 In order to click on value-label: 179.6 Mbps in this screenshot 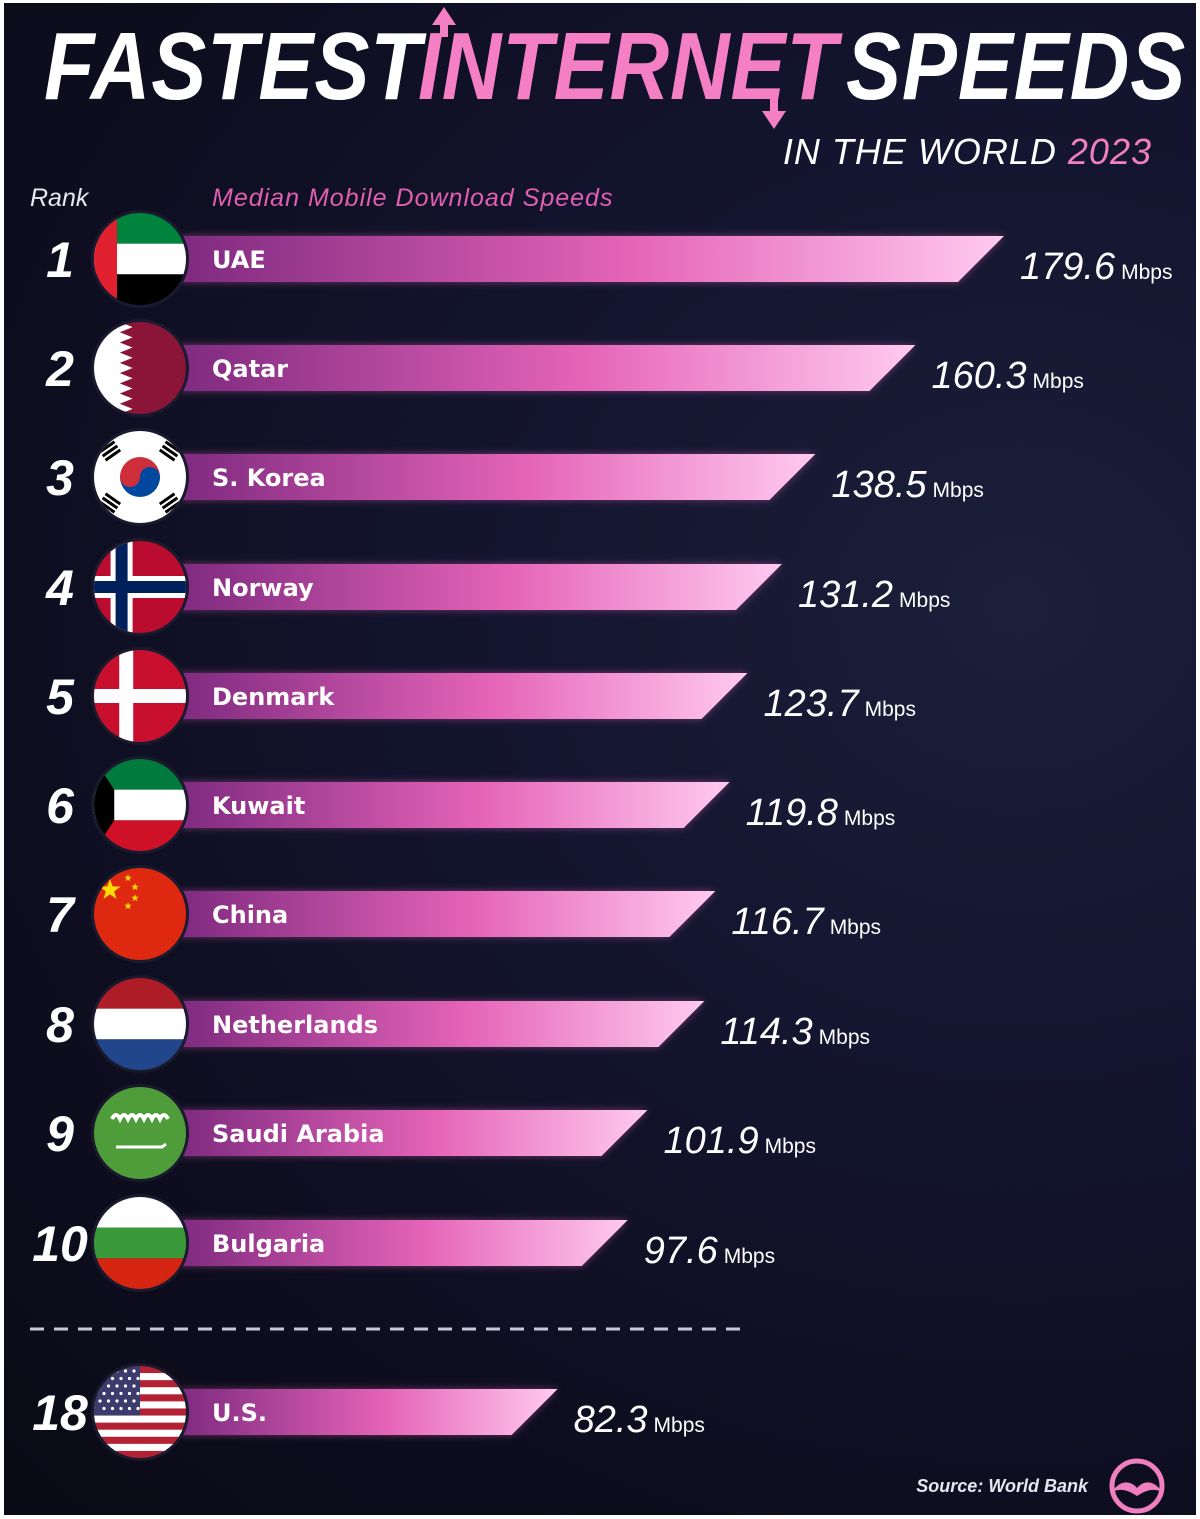, I will do `click(1096, 267)`.